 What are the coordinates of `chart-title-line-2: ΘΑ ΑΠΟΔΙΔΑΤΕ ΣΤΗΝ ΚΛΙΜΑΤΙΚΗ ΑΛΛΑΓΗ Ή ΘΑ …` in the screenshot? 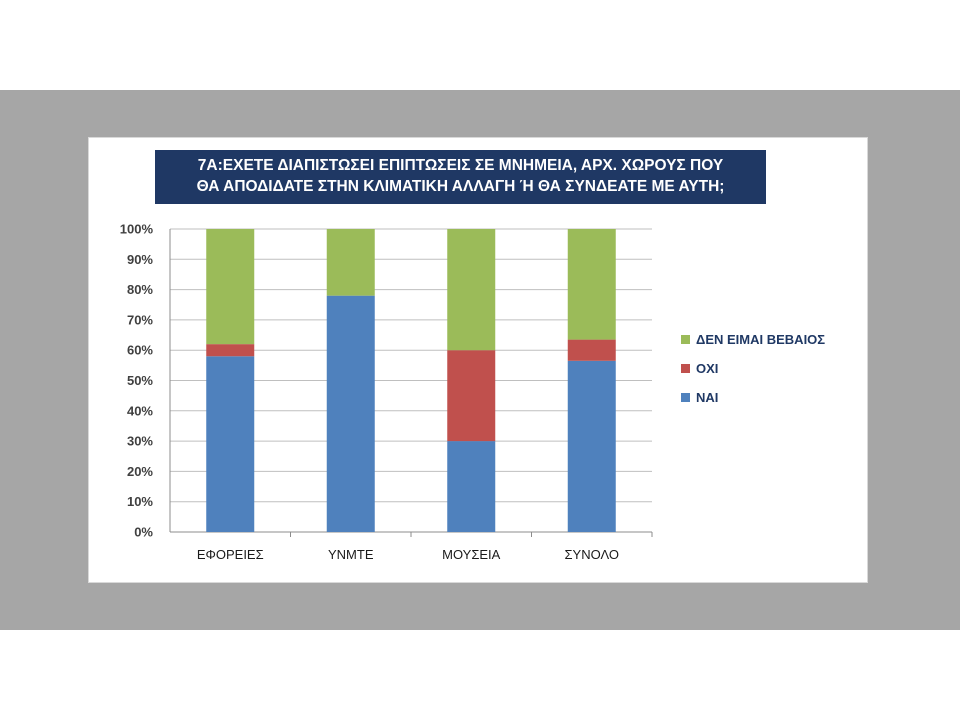 It's located at (460, 186).